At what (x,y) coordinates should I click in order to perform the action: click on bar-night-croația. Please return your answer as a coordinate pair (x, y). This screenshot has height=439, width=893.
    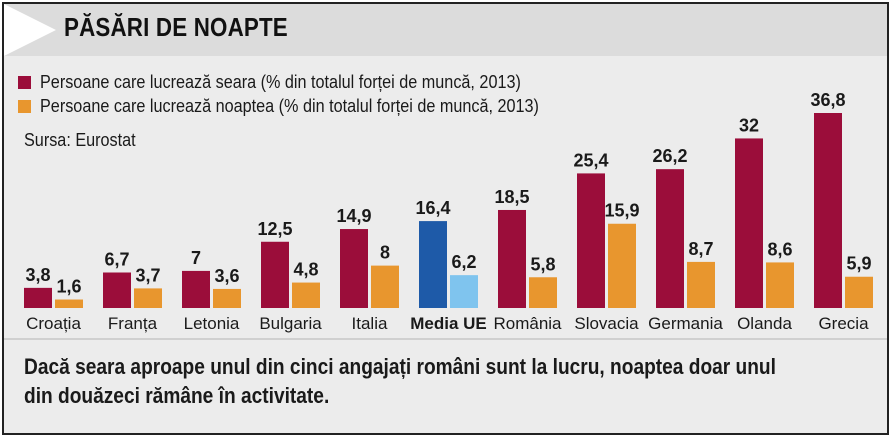
    Looking at the image, I should click on (69, 303).